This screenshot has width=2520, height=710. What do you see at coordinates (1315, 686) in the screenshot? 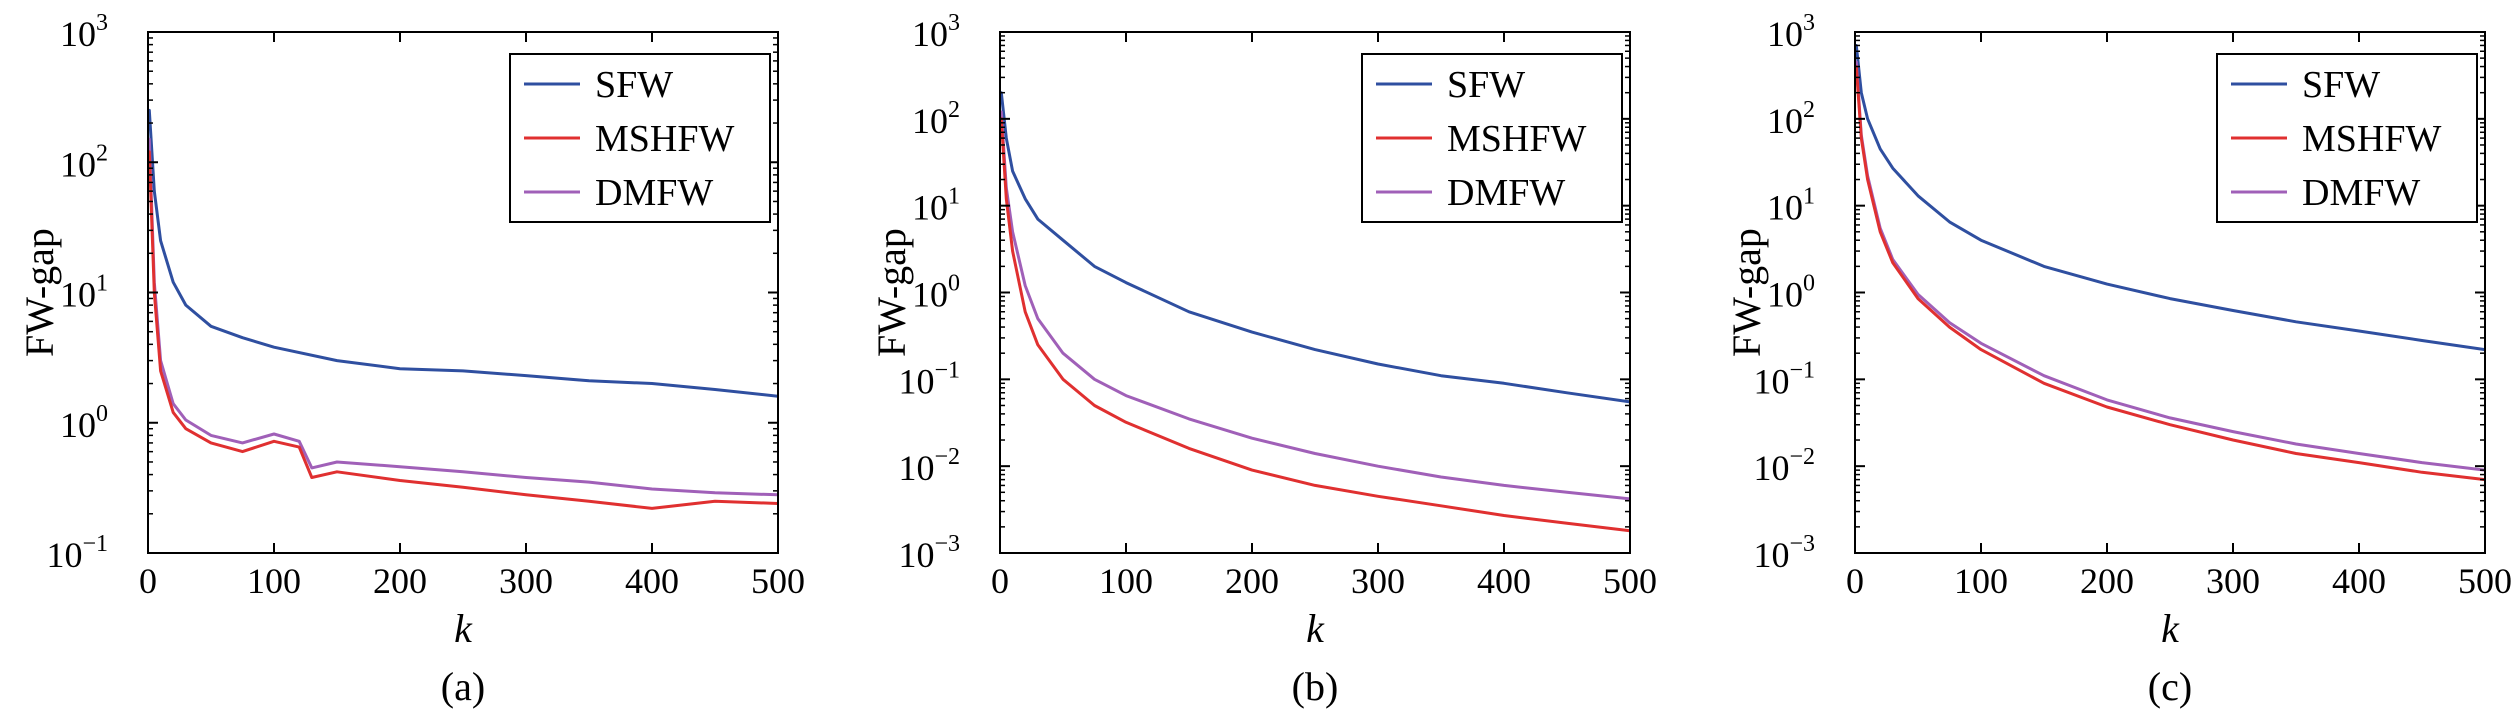
I see `panel-caption: (b)` at bounding box center [1315, 686].